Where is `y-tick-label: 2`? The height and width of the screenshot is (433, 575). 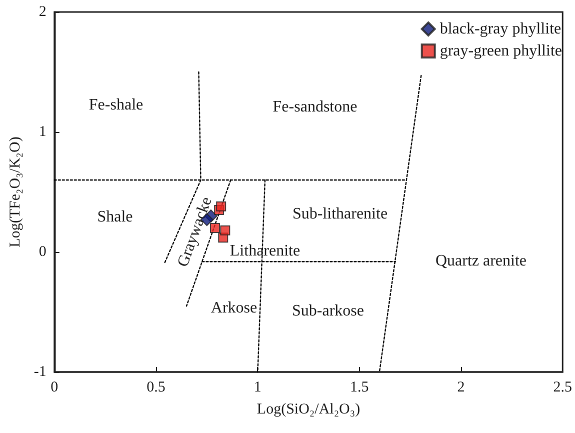 y-tick-label: 2 is located at coordinates (42, 12).